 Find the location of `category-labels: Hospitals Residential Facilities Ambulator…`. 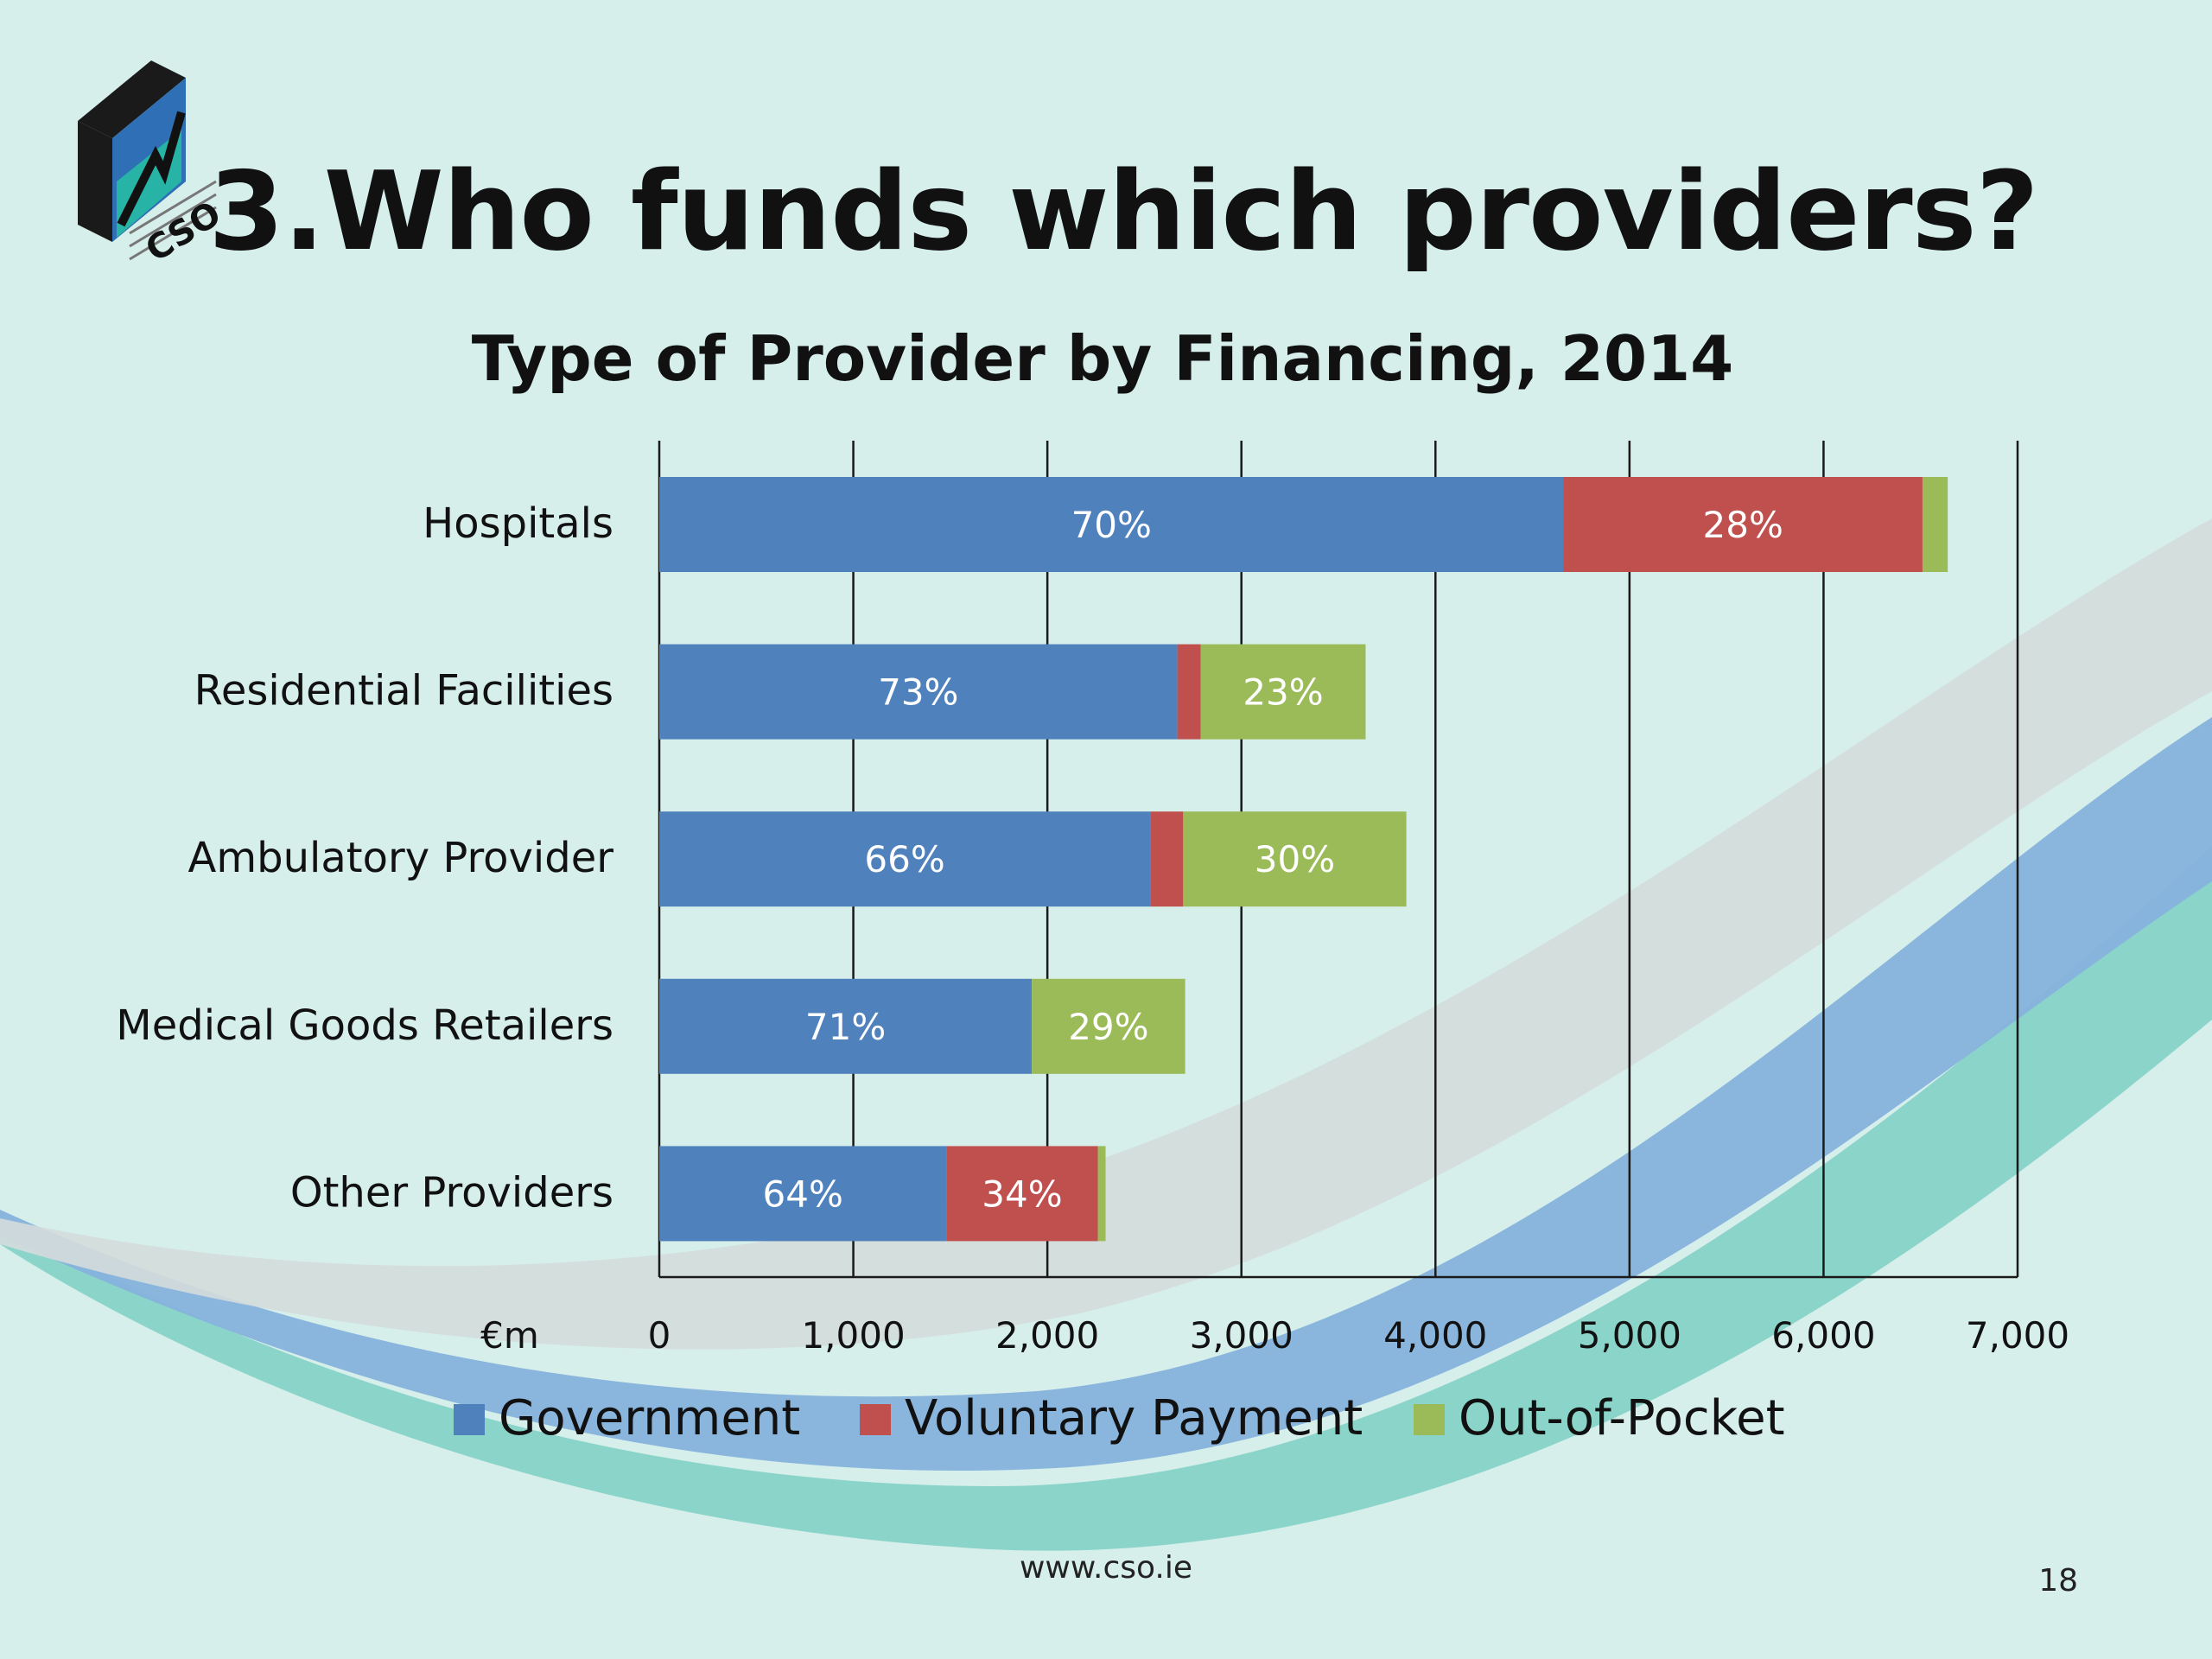

category-labels: Hospitals Residential Facilities Ambulator… is located at coordinates (364, 858).